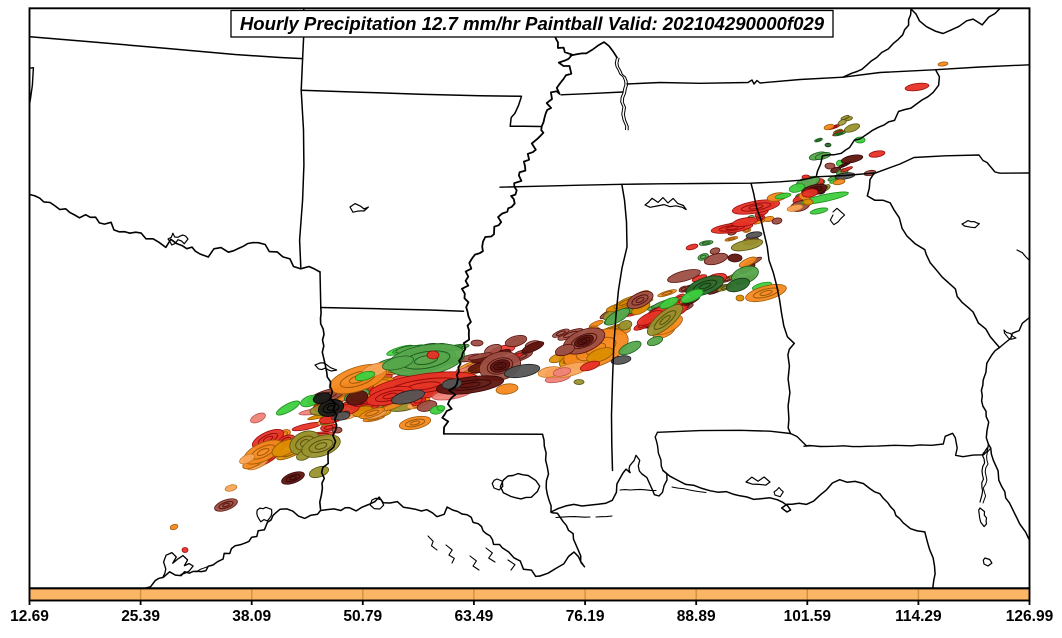 This screenshot has height=638, width=1062. I want to click on svg-text: 50.79, so click(362, 616).